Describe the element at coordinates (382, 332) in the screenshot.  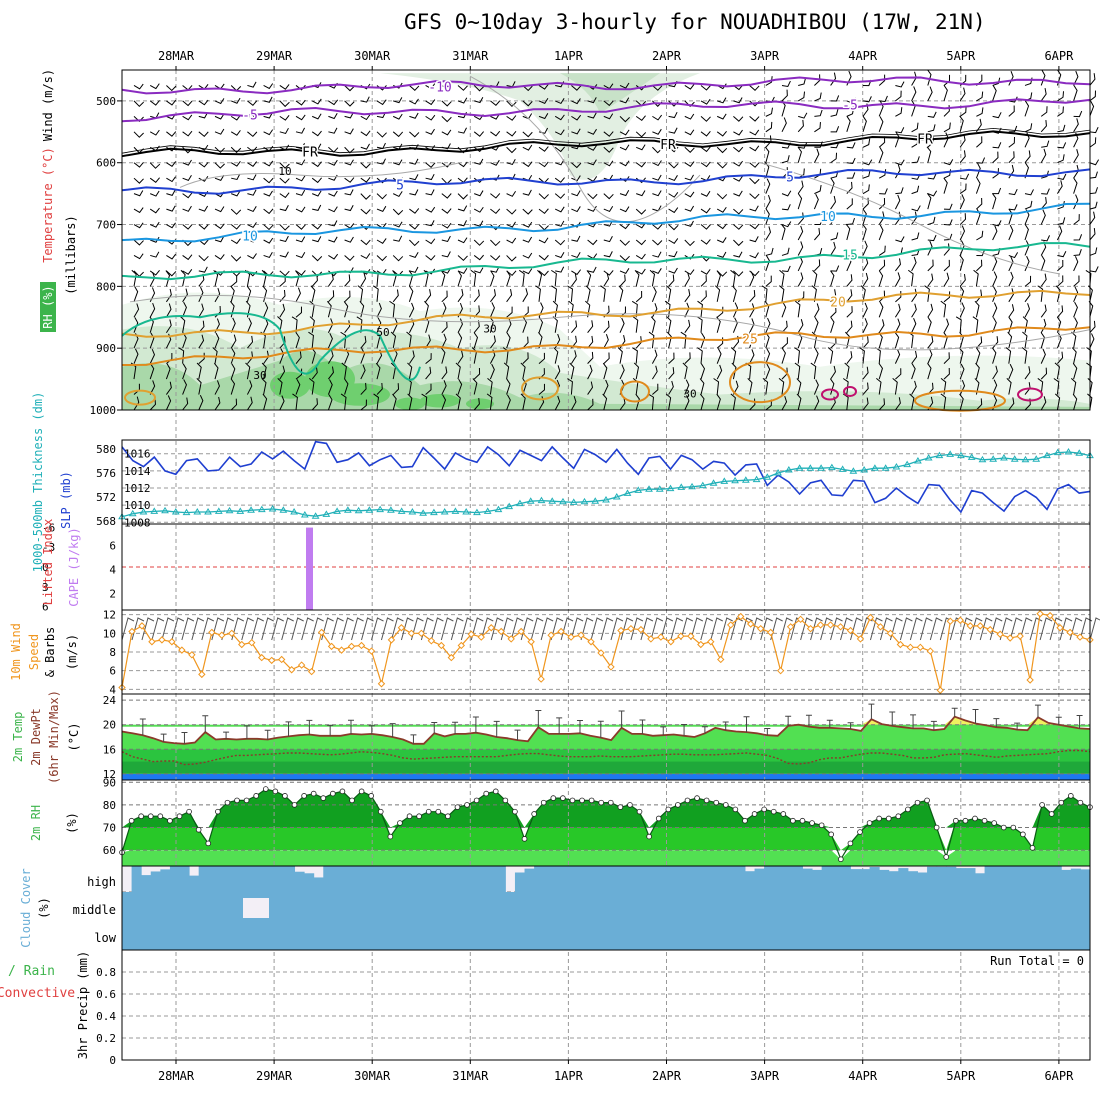
I see `rh-contour-label: 50` at that location.